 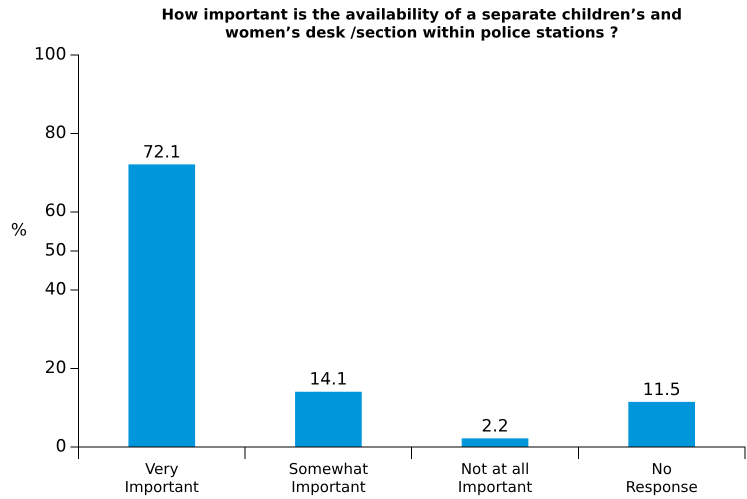 I want to click on y-tick-label: 100, so click(x=50, y=54).